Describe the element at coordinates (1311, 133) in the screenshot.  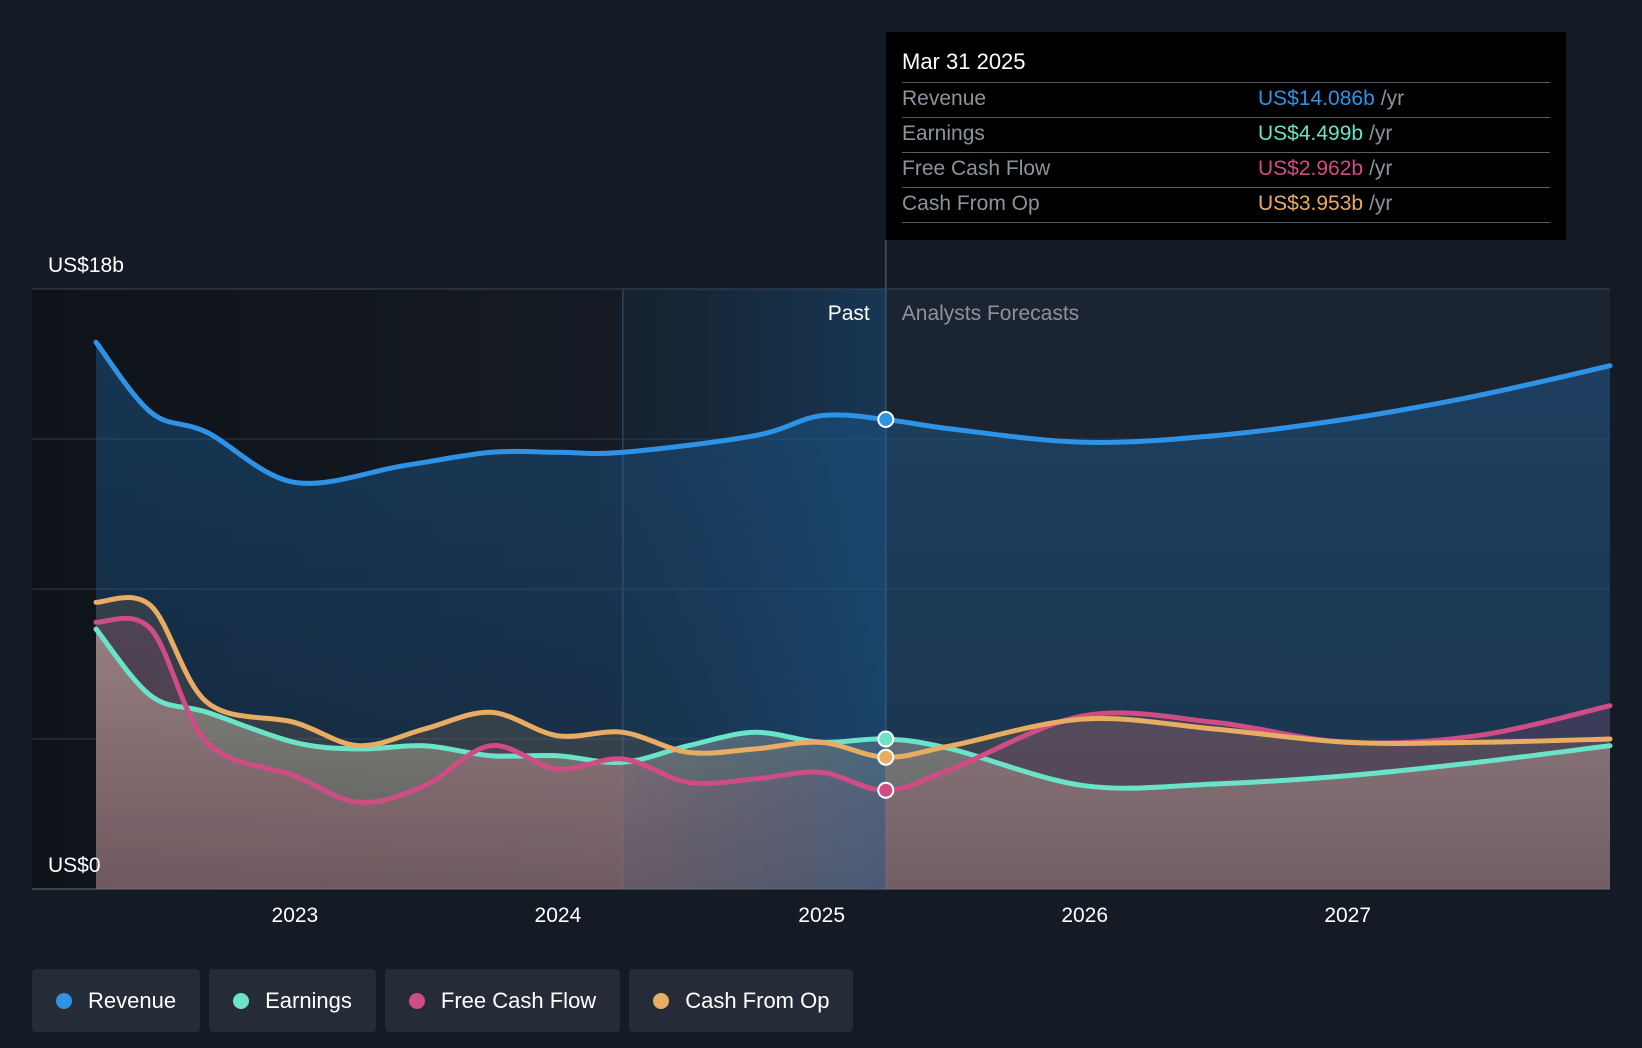
I see `tooltip-value: US$4.499b` at that location.